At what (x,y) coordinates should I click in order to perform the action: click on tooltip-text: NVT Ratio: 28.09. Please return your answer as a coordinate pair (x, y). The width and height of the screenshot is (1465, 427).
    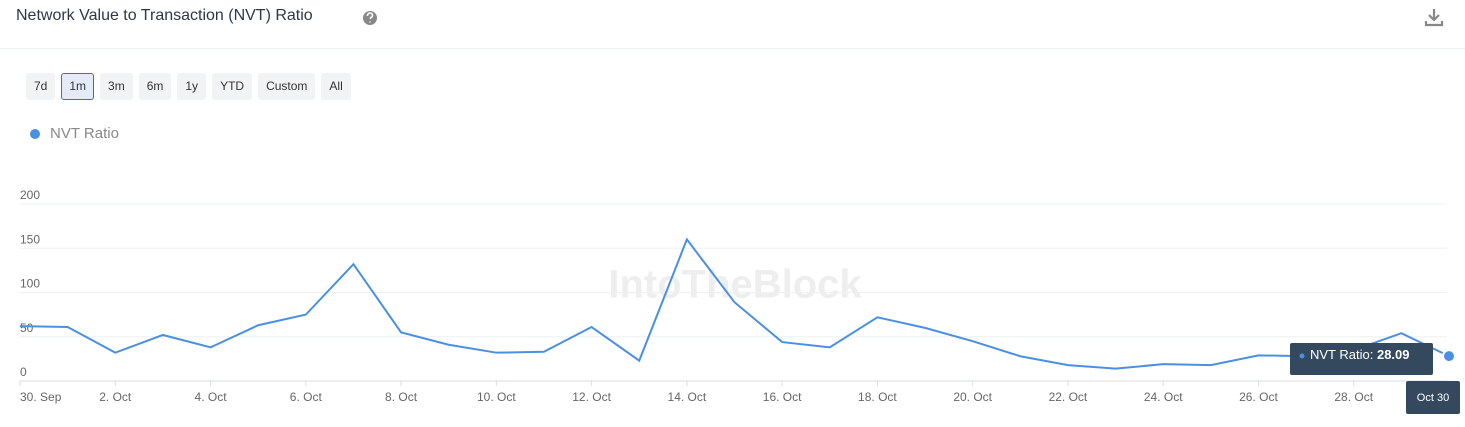
    Looking at the image, I should click on (1360, 354).